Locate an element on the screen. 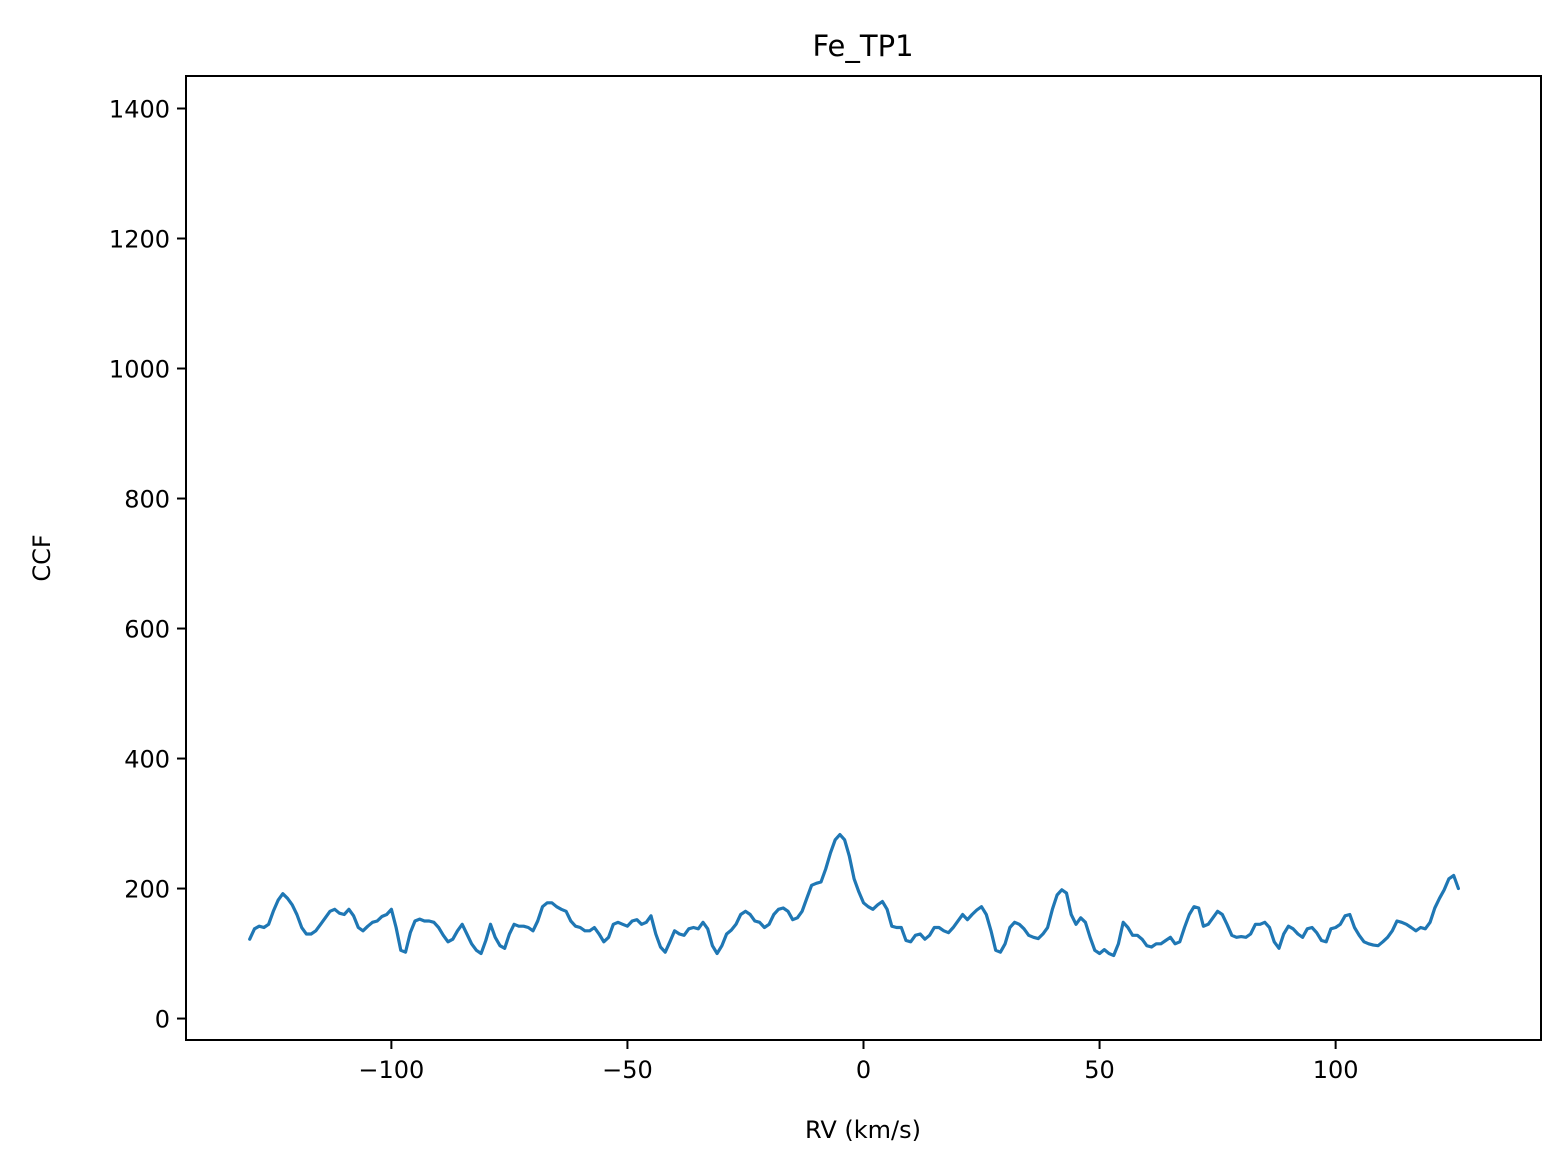 Image resolution: width=1566 pixels, height=1171 pixels. y-tick-label: 1200 is located at coordinates (139, 240).